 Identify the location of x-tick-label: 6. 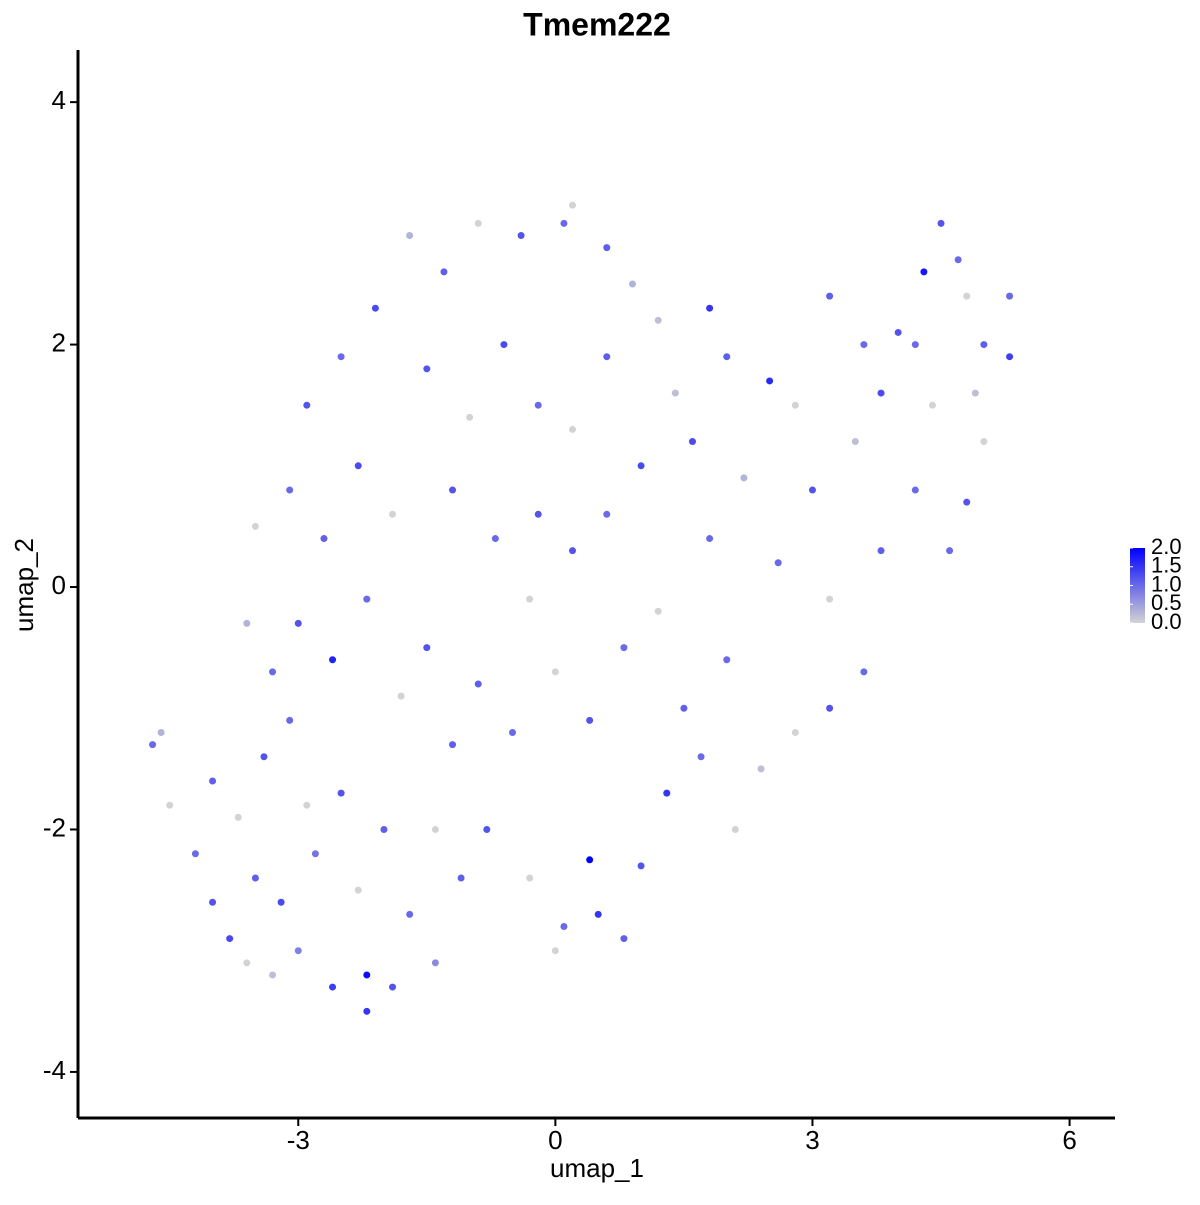
(1069, 1140).